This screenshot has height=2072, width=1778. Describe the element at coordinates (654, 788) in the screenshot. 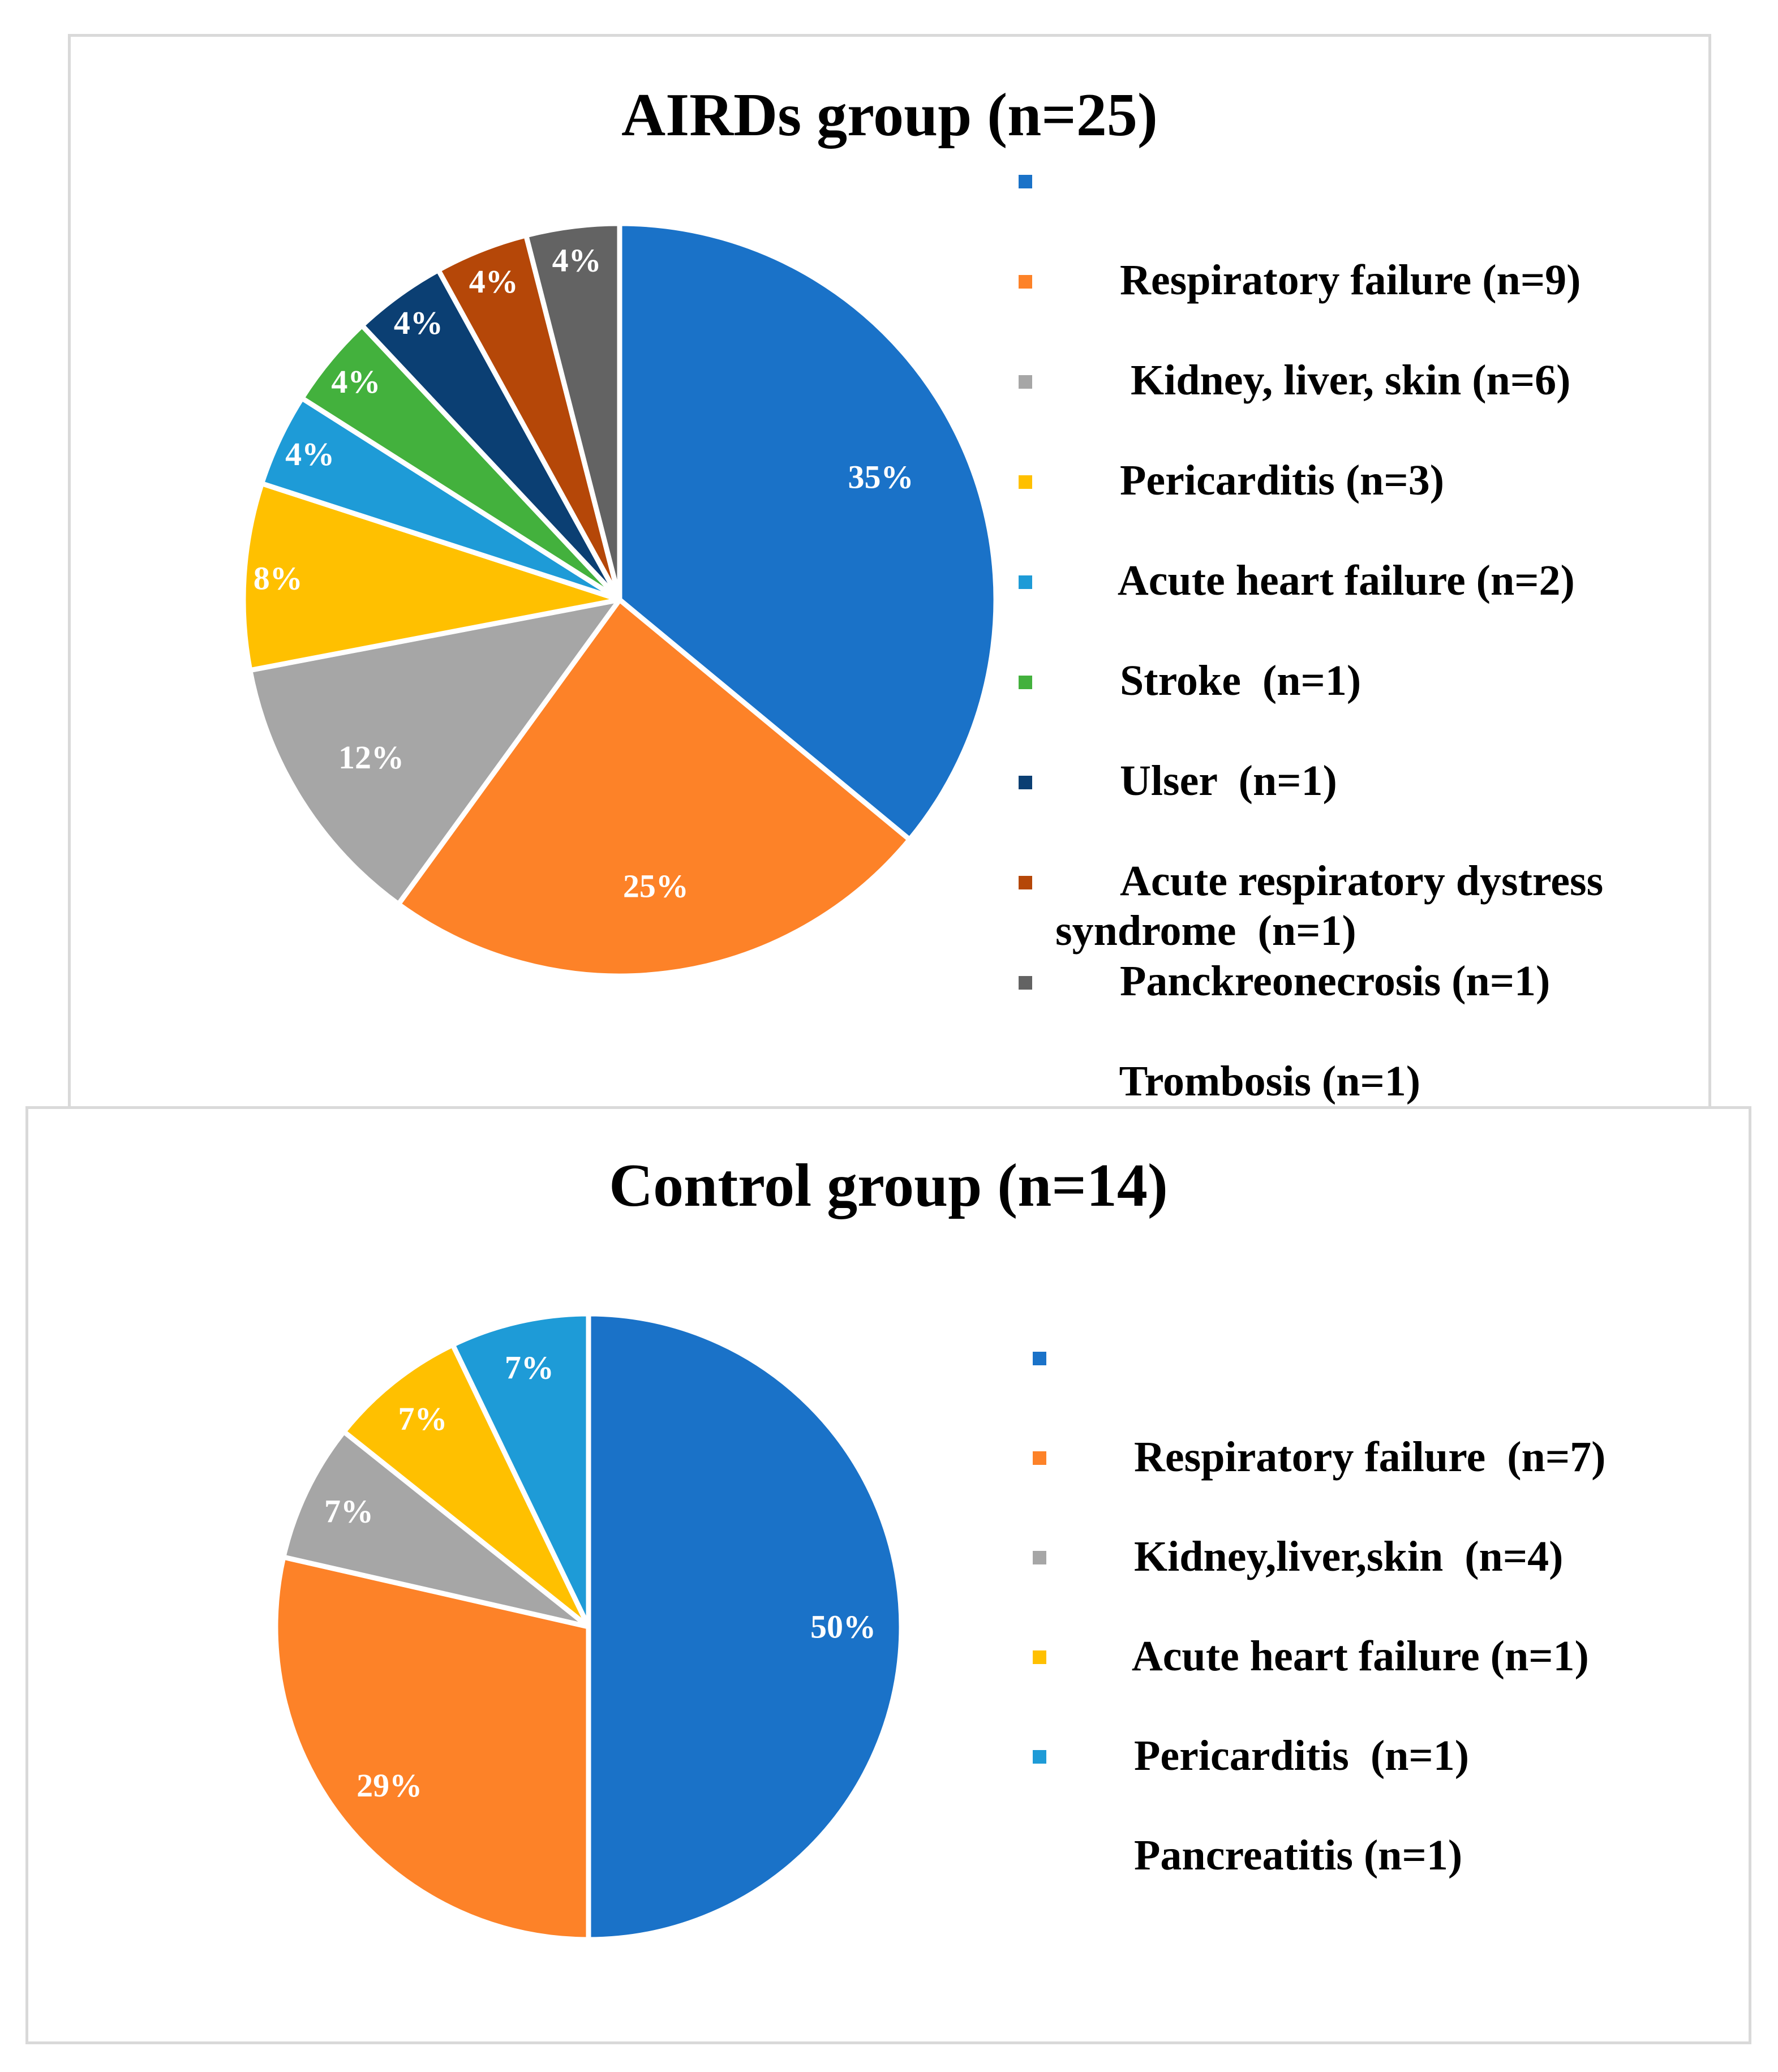

I see `airds-slice-kidney-liver-skin` at that location.